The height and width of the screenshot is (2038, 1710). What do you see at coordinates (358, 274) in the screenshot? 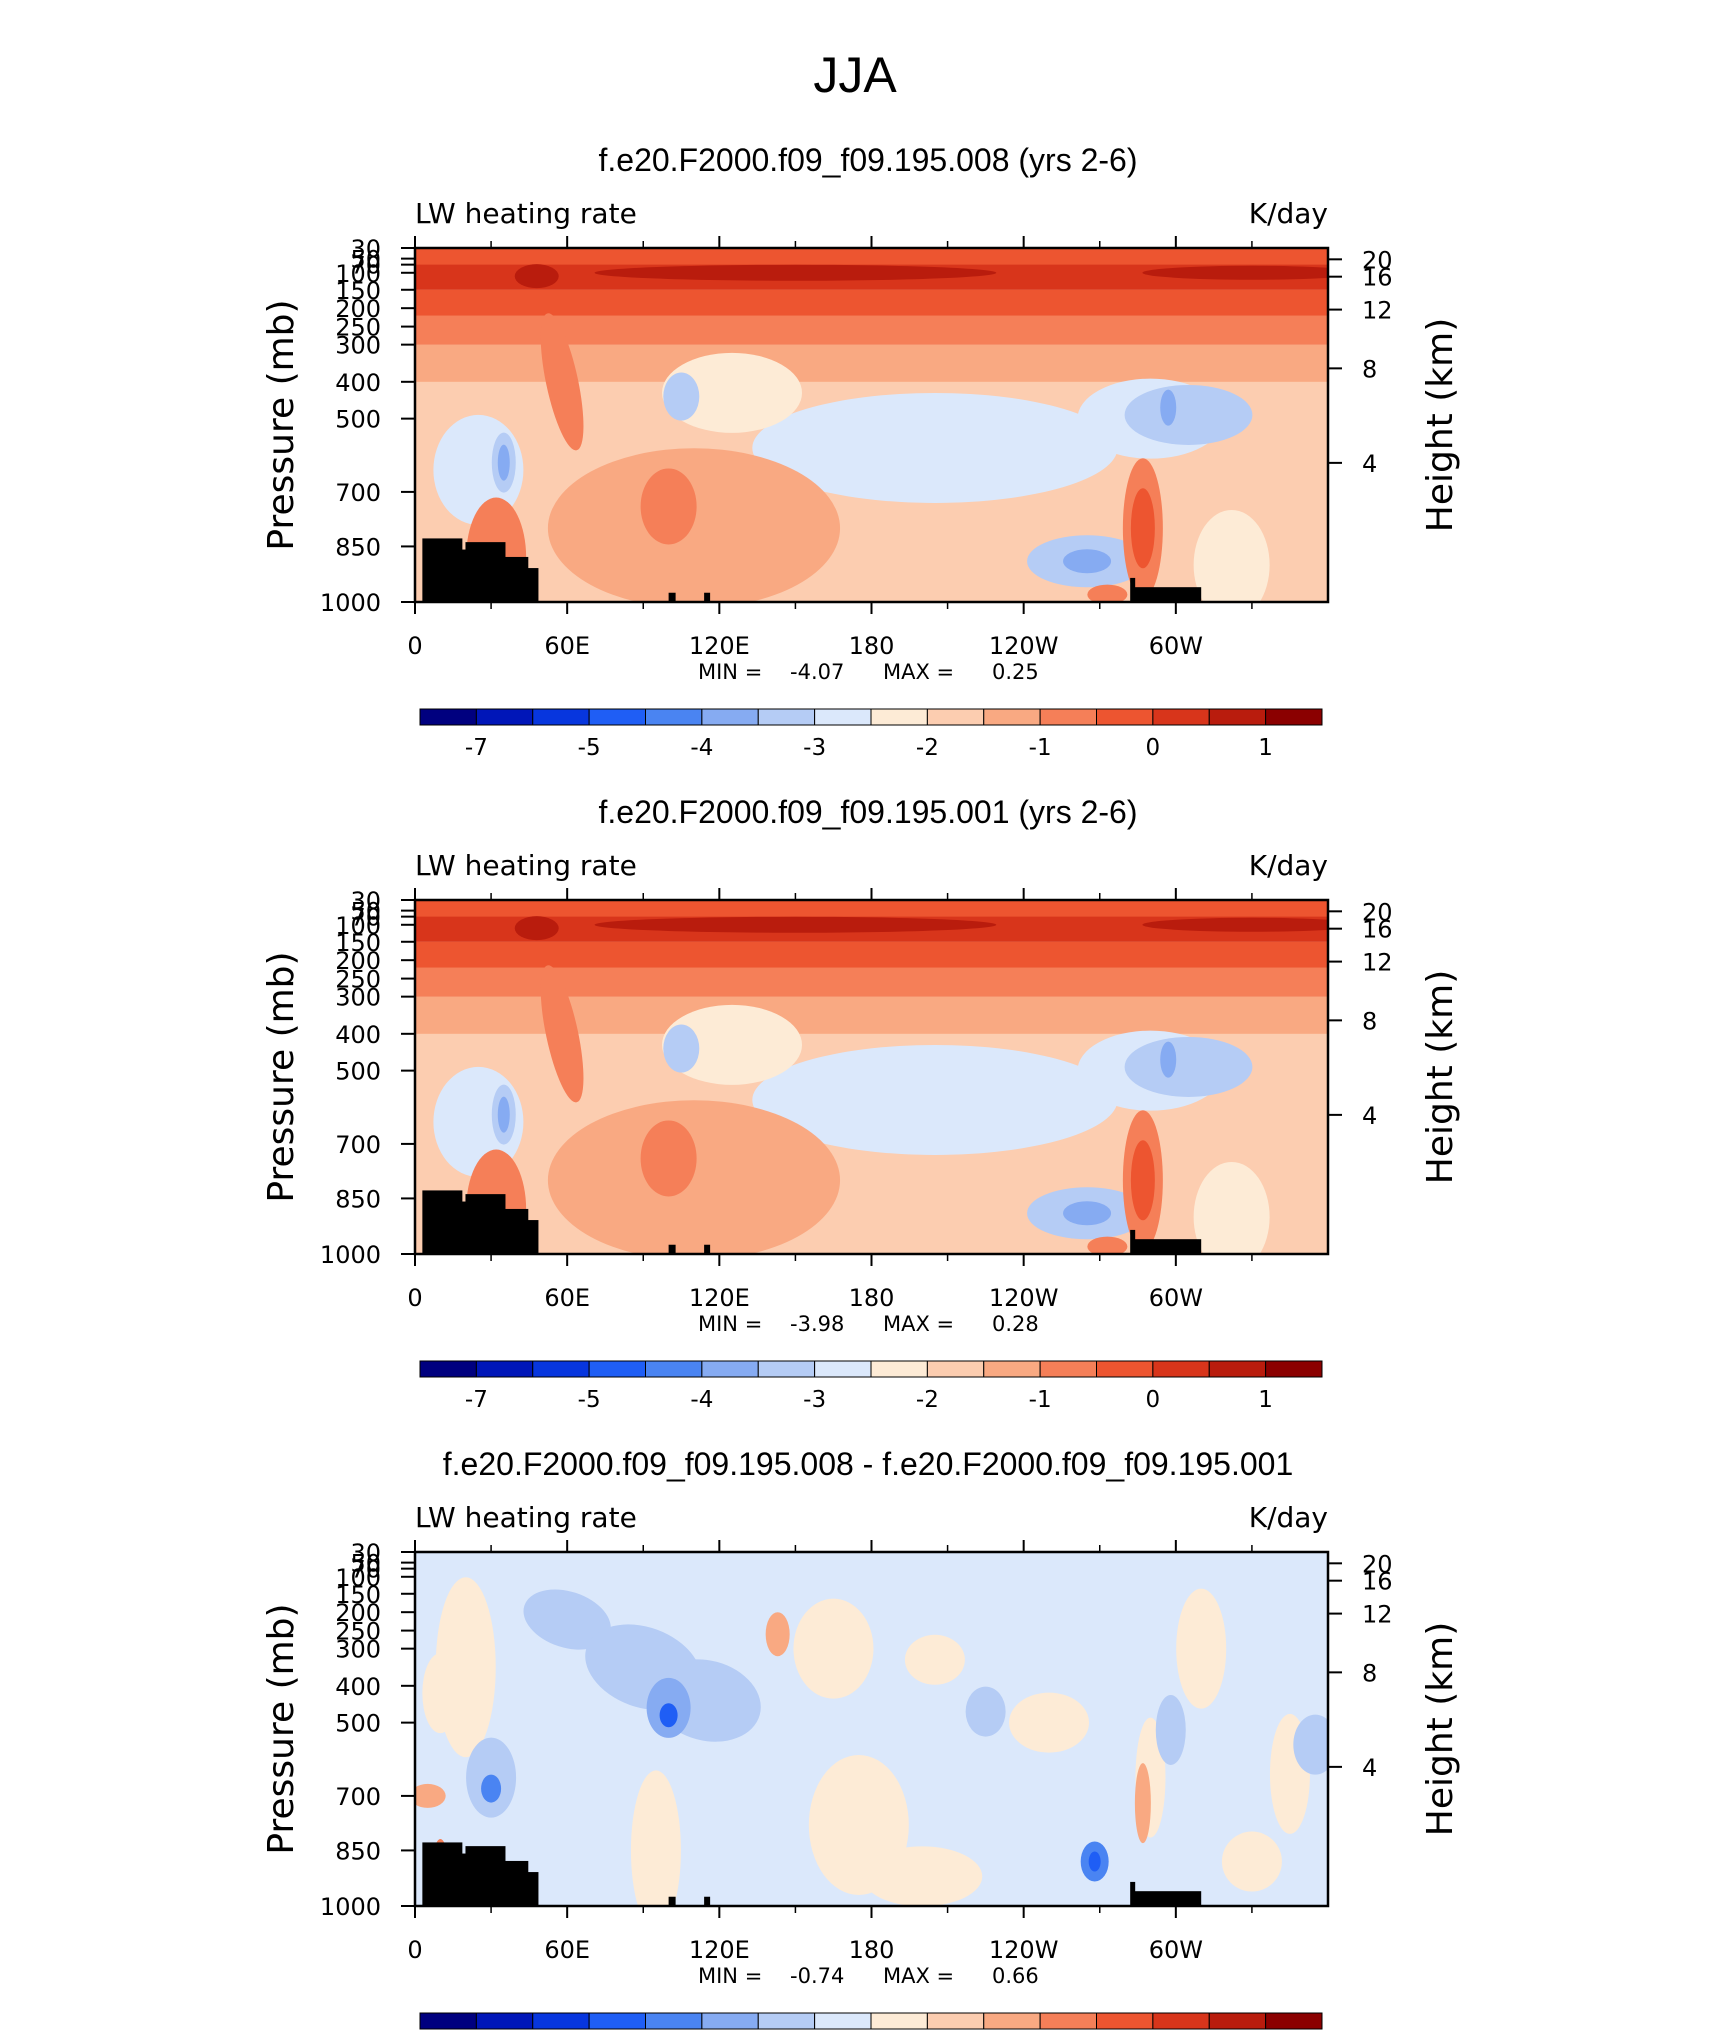
I see `y-tick-label: 100` at bounding box center [358, 274].